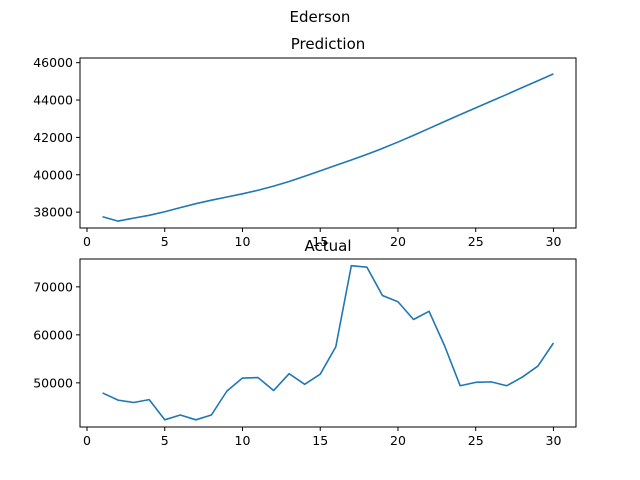  What do you see at coordinates (476, 241) in the screenshot?
I see `prediction-xtick-label: 25` at bounding box center [476, 241].